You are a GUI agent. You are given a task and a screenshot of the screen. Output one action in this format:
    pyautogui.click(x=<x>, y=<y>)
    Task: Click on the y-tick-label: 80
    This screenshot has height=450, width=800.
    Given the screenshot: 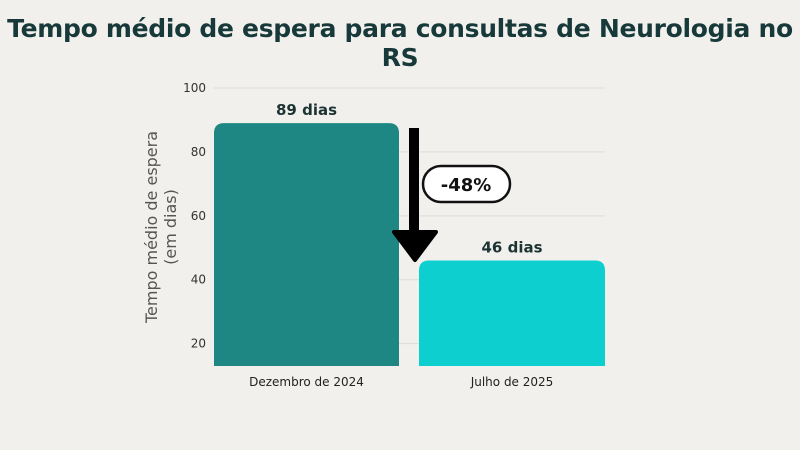 What is the action you would take?
    pyautogui.click(x=198, y=152)
    